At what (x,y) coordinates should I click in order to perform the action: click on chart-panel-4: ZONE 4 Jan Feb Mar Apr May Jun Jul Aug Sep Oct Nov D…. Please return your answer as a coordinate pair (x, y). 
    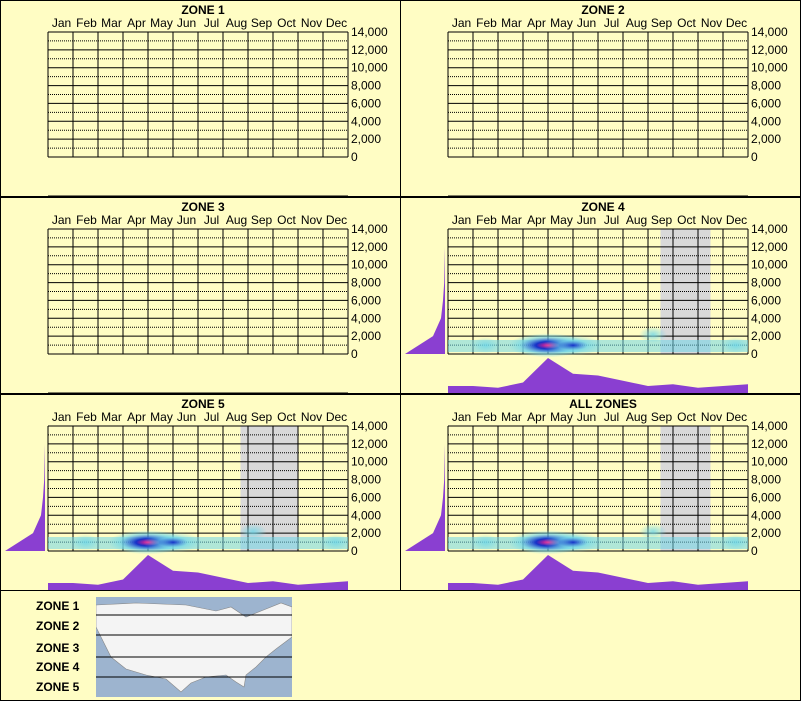
    Looking at the image, I should click on (600, 295).